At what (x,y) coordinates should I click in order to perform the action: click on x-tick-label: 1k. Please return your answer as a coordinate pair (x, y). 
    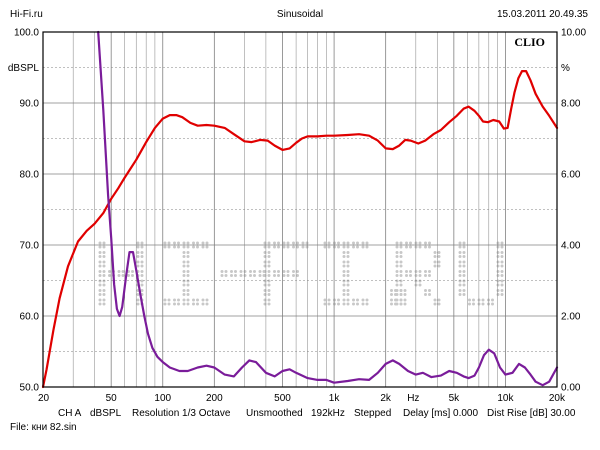
    Looking at the image, I should click on (335, 398).